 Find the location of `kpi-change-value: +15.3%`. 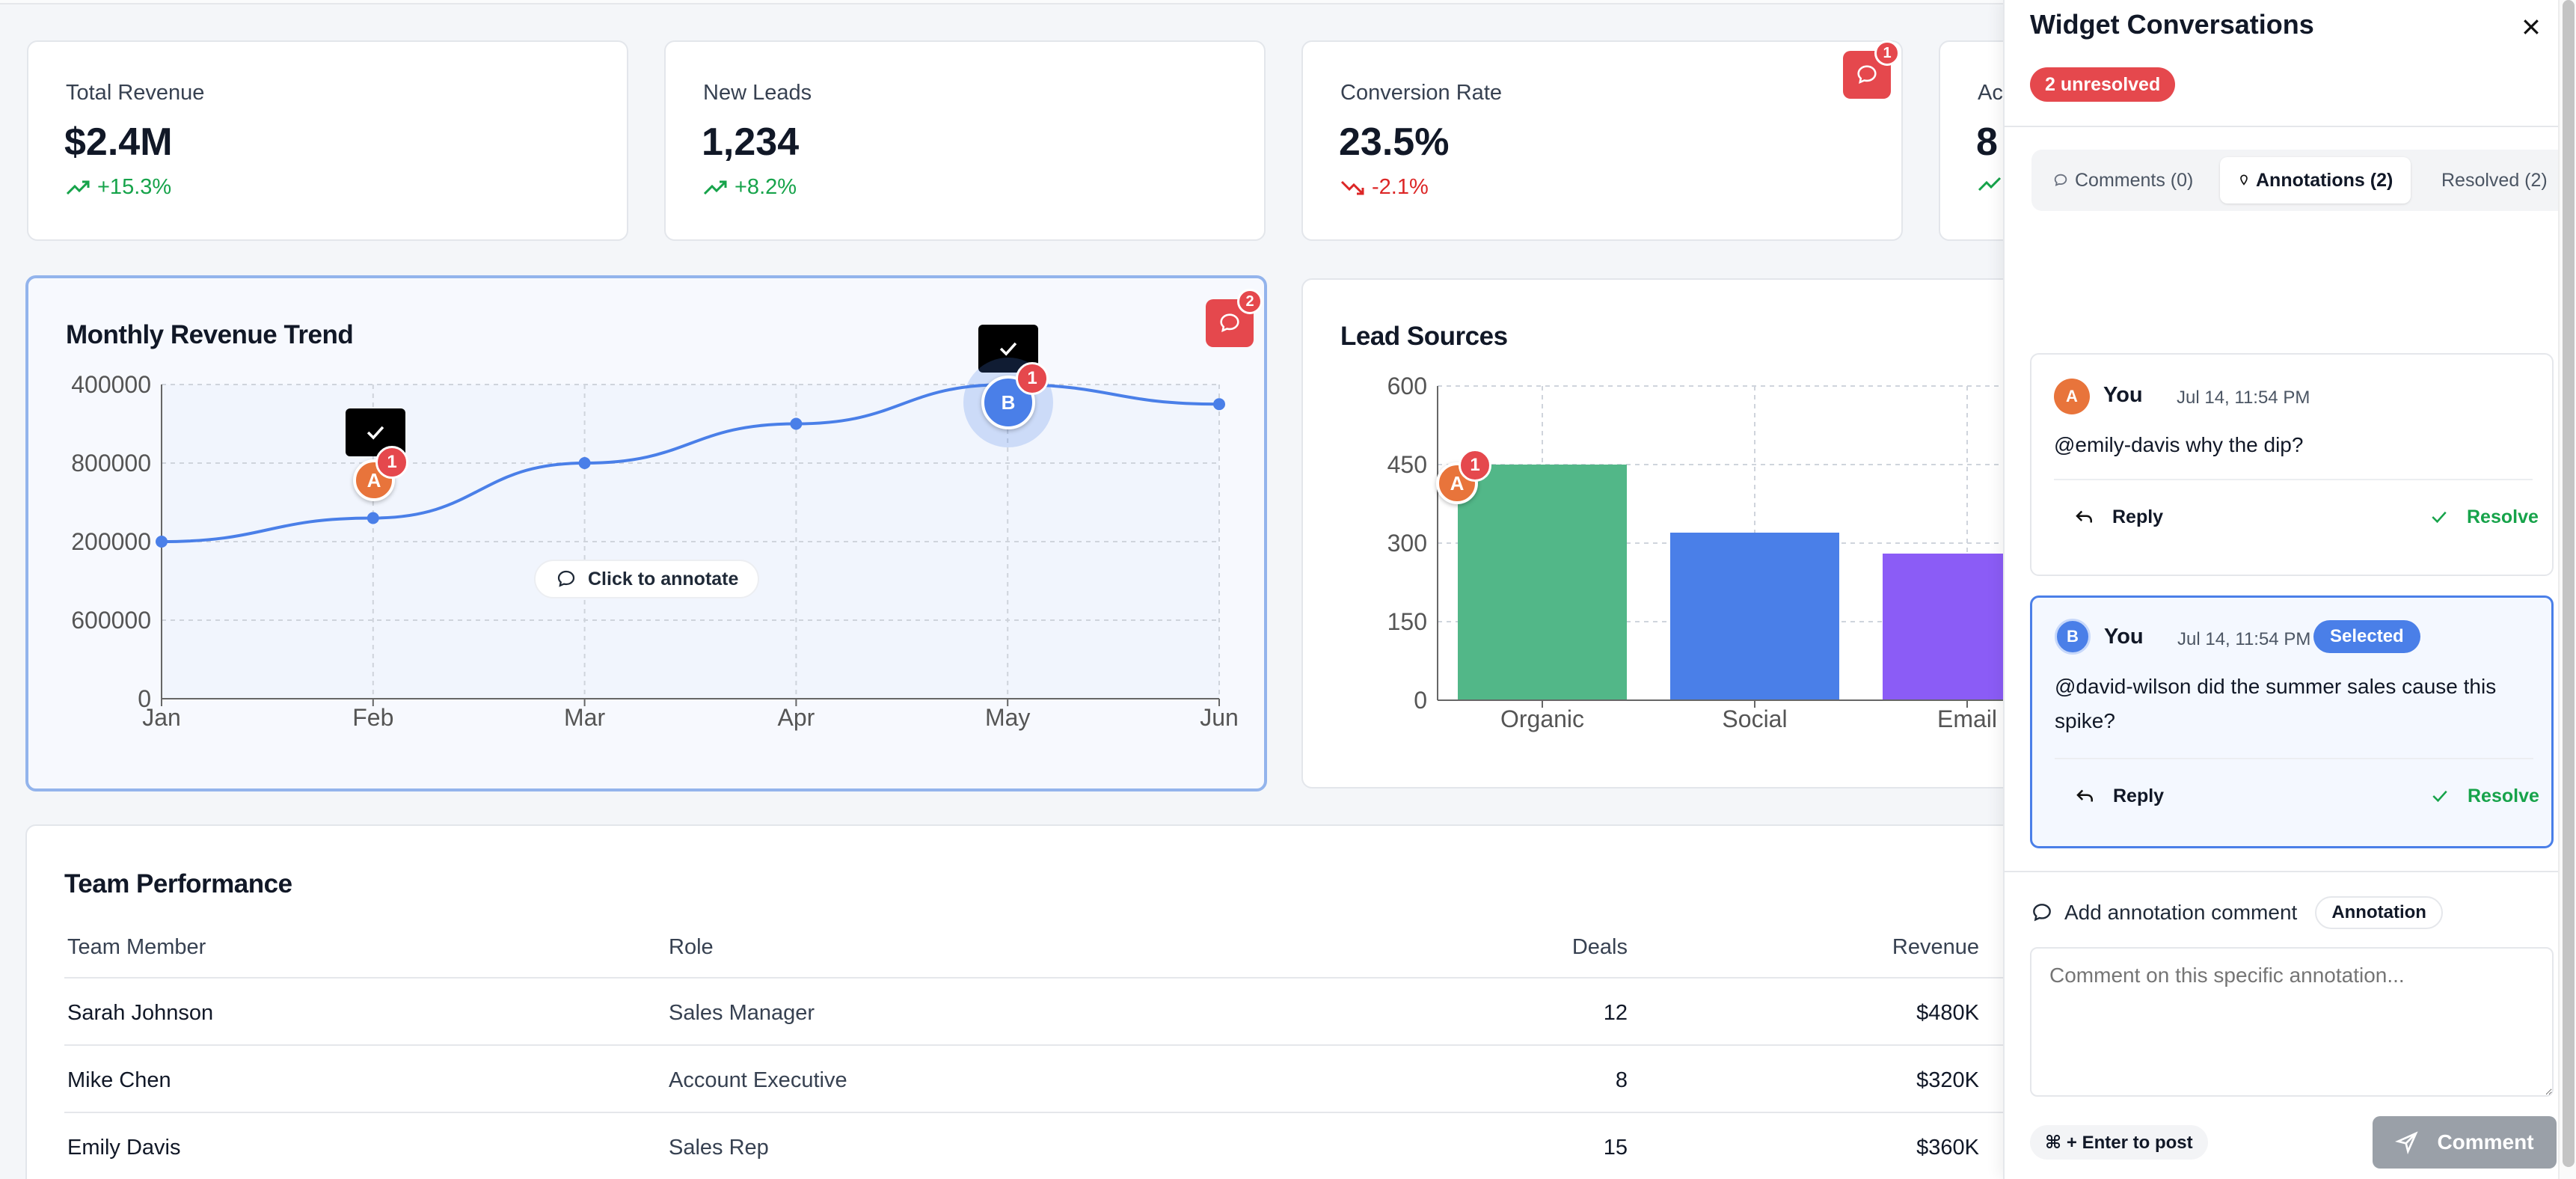

kpi-change-value: +15.3% is located at coordinates (134, 187).